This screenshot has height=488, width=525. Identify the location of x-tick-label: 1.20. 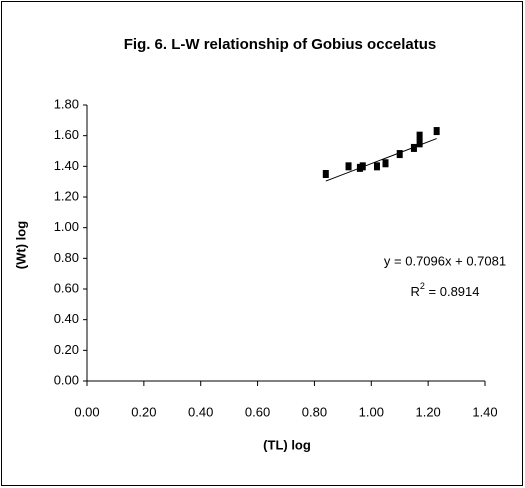
(427, 411).